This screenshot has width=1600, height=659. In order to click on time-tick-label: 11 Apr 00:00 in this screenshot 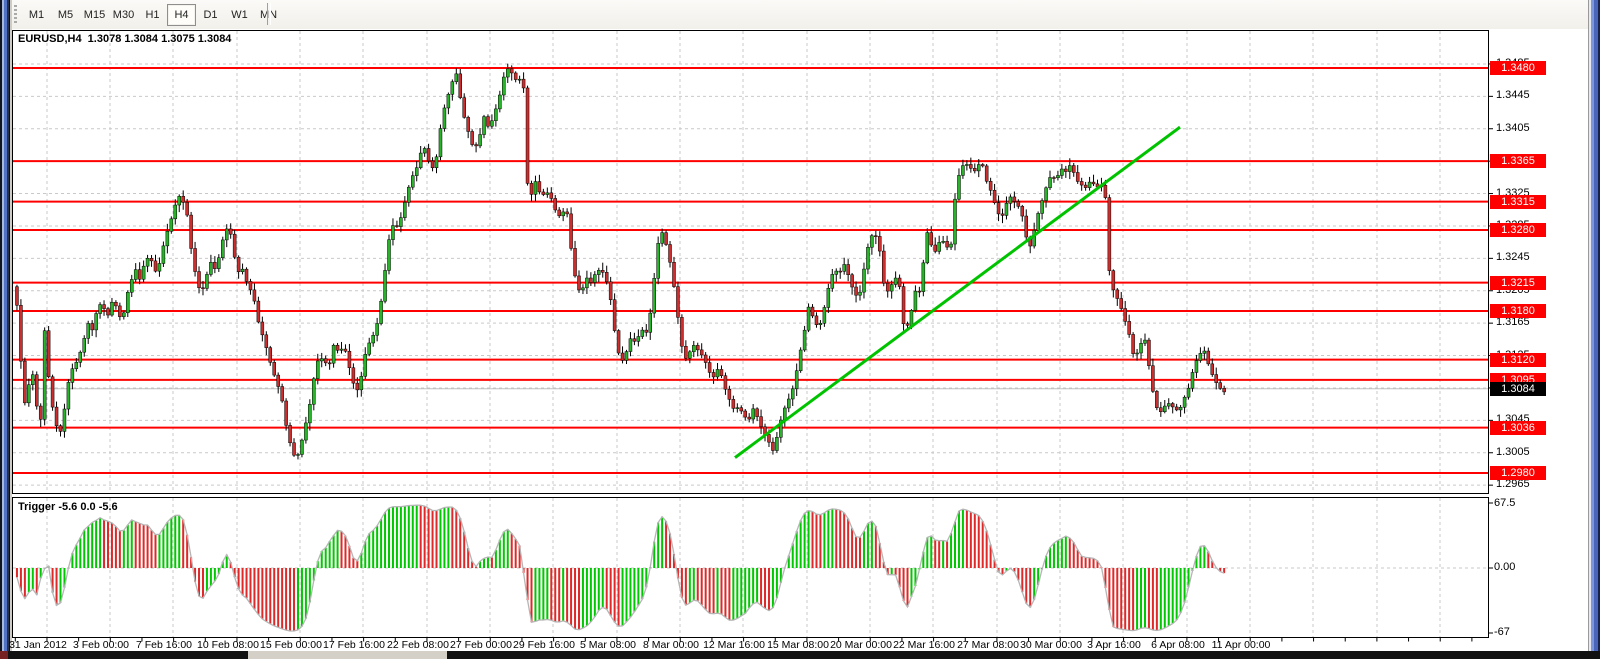, I will do `click(1241, 645)`.